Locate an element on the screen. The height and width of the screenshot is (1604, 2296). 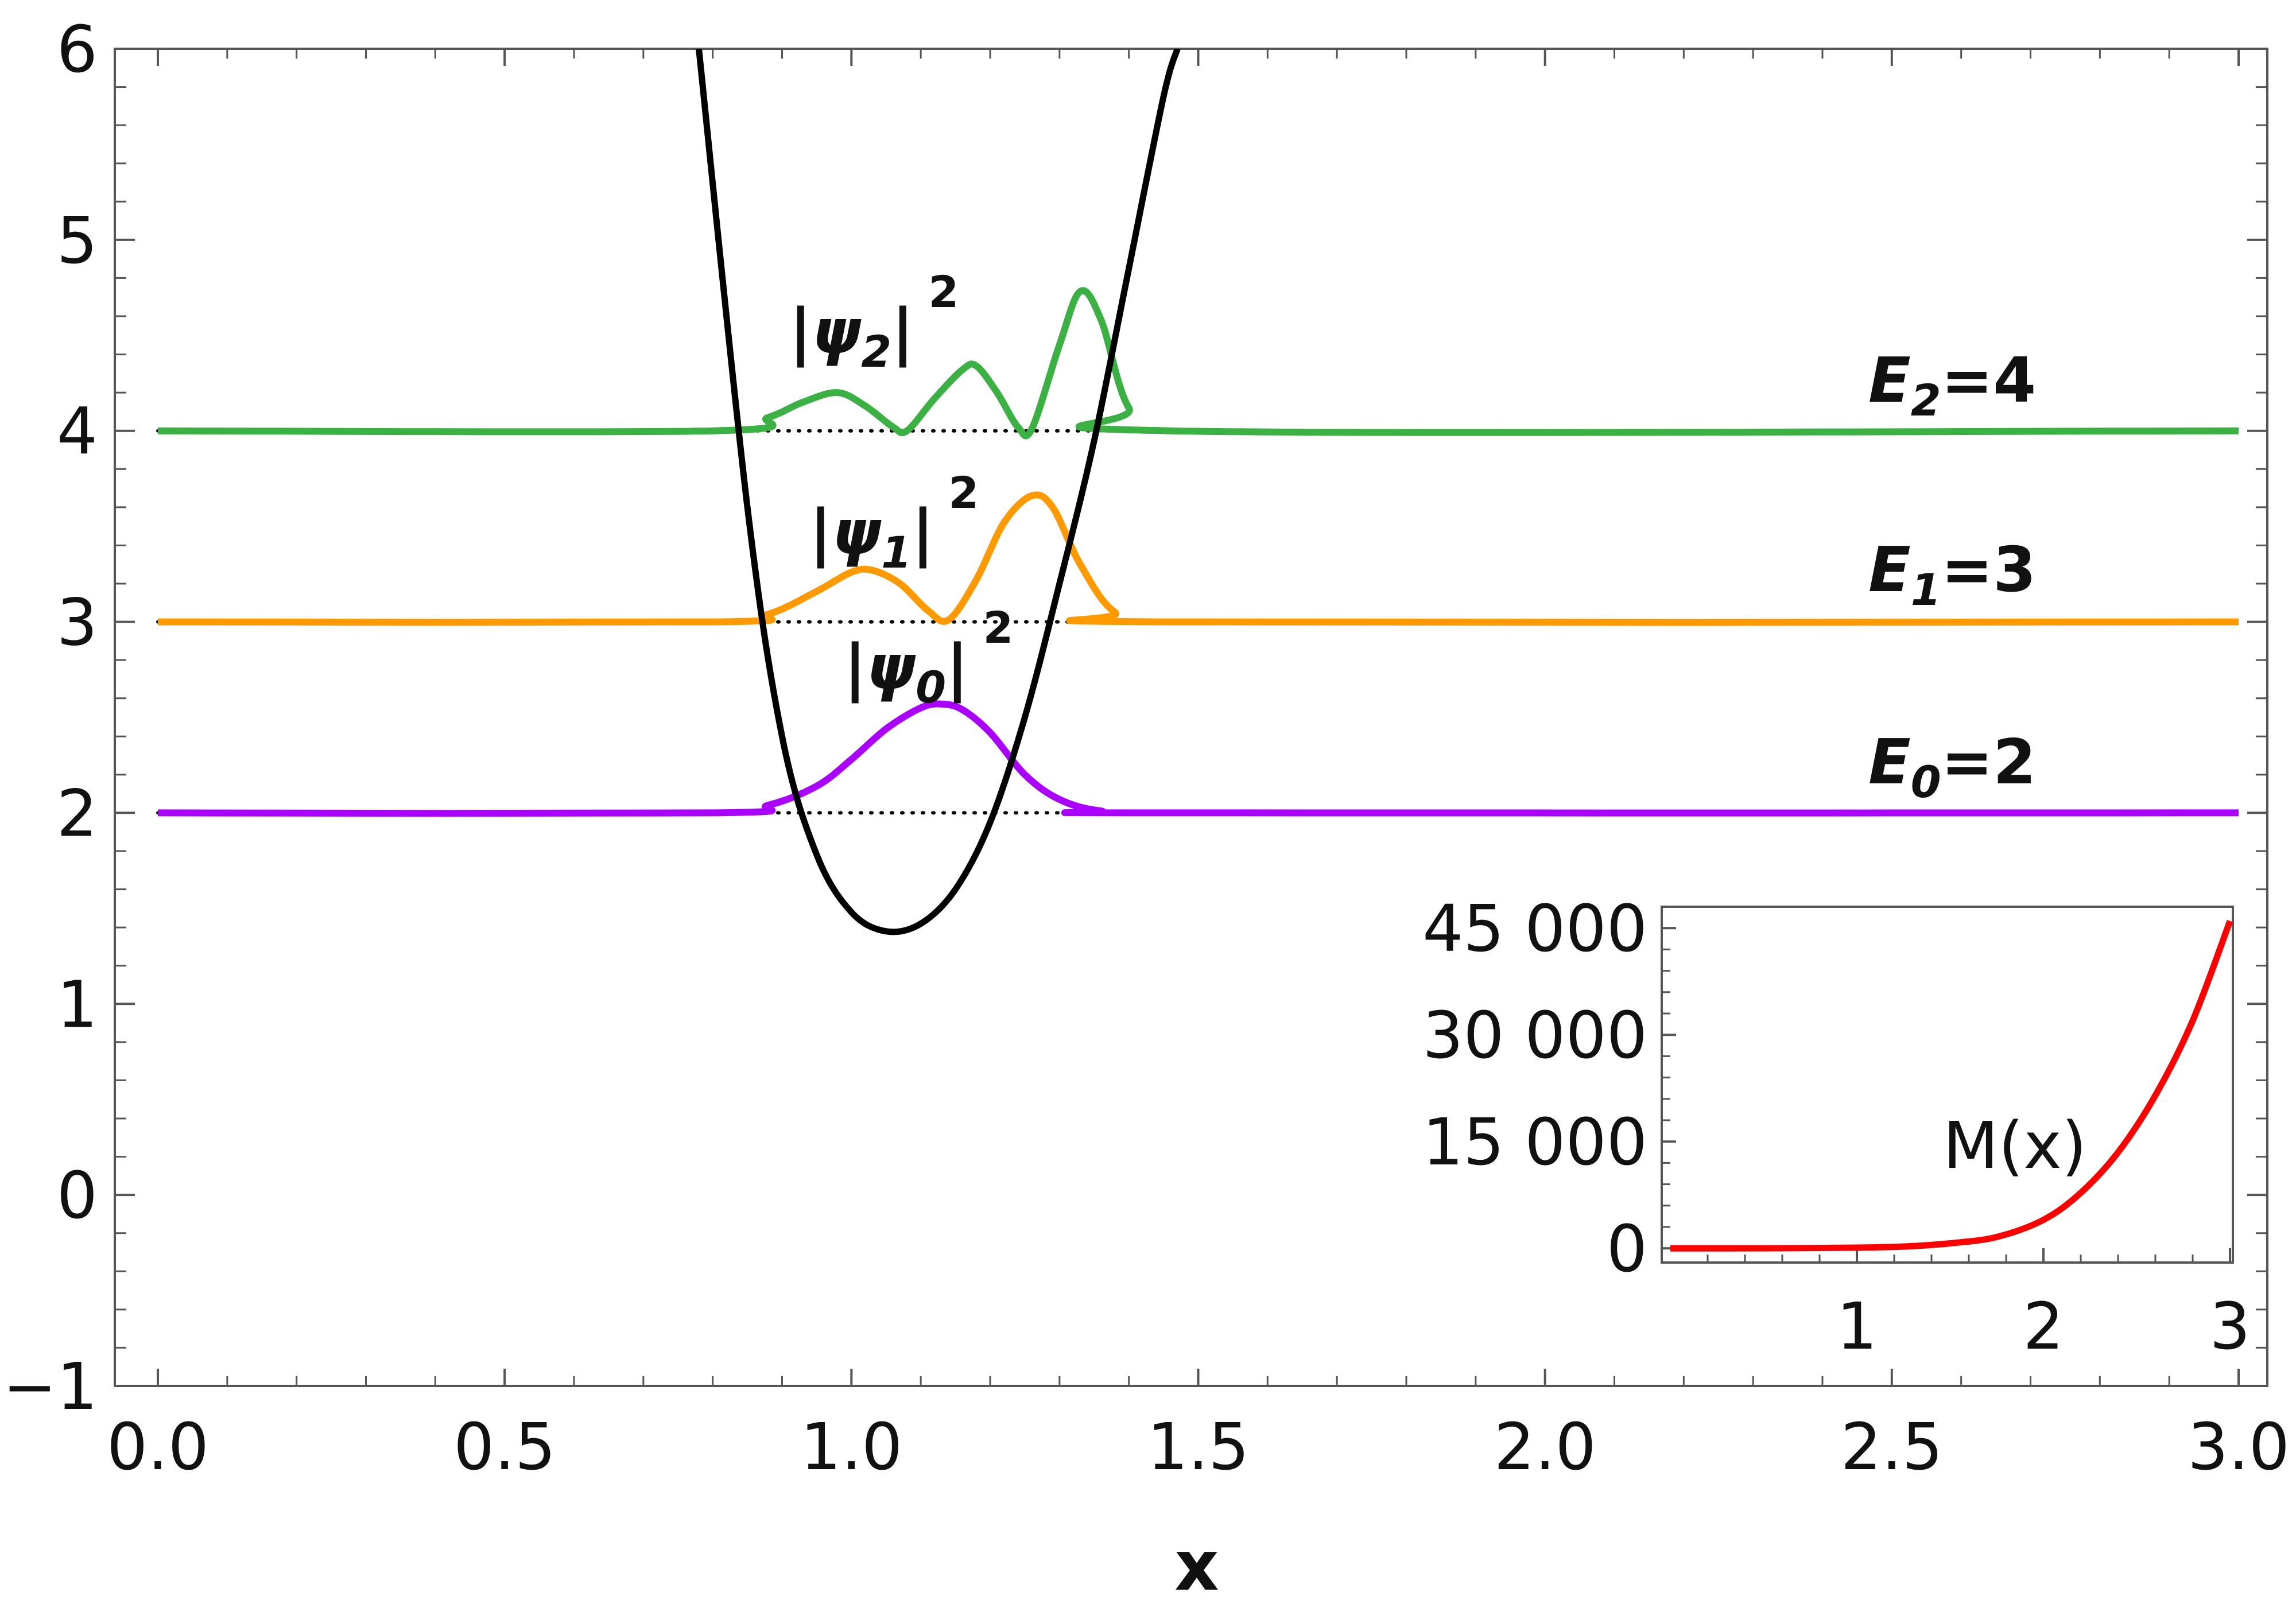
x-tick-label: 0.5 is located at coordinates (504, 1447).